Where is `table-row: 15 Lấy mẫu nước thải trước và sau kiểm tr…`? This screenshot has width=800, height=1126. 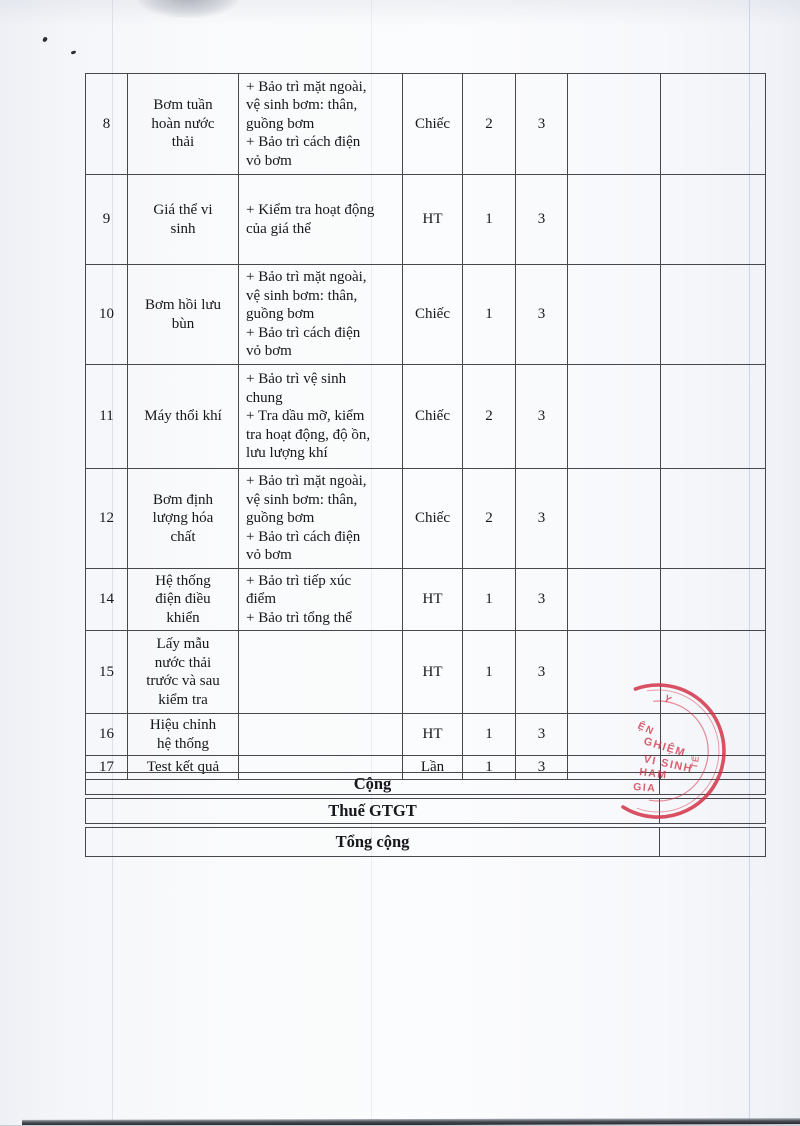 table-row: 15 Lấy mẫu nước thải trước và sau kiểm tr… is located at coordinates (425, 672).